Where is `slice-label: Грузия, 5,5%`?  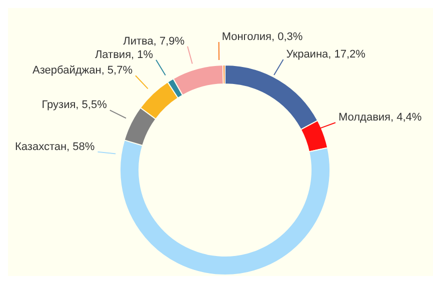 slice-label: Грузия, 5,5% is located at coordinates (75, 105).